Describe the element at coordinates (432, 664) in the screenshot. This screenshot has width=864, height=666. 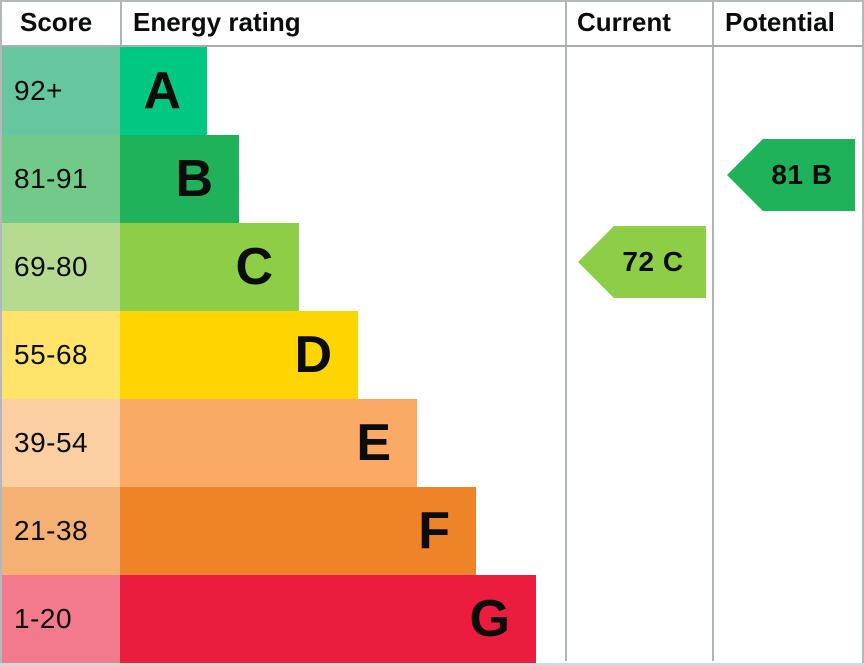
I see `chart-border-bottom` at that location.